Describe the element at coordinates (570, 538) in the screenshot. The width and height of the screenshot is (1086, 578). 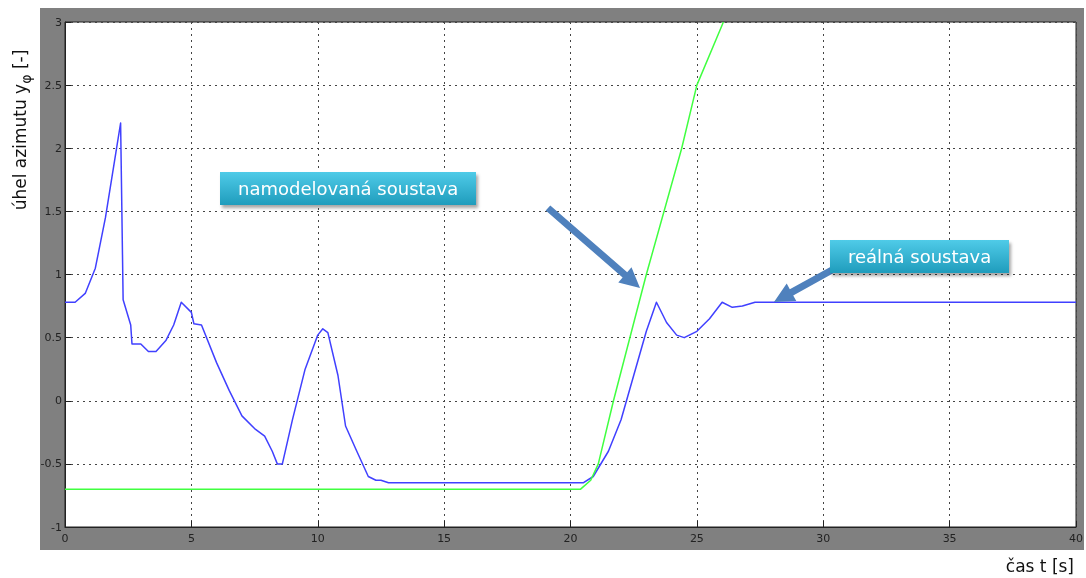
I see `x-tick-label: 20` at that location.